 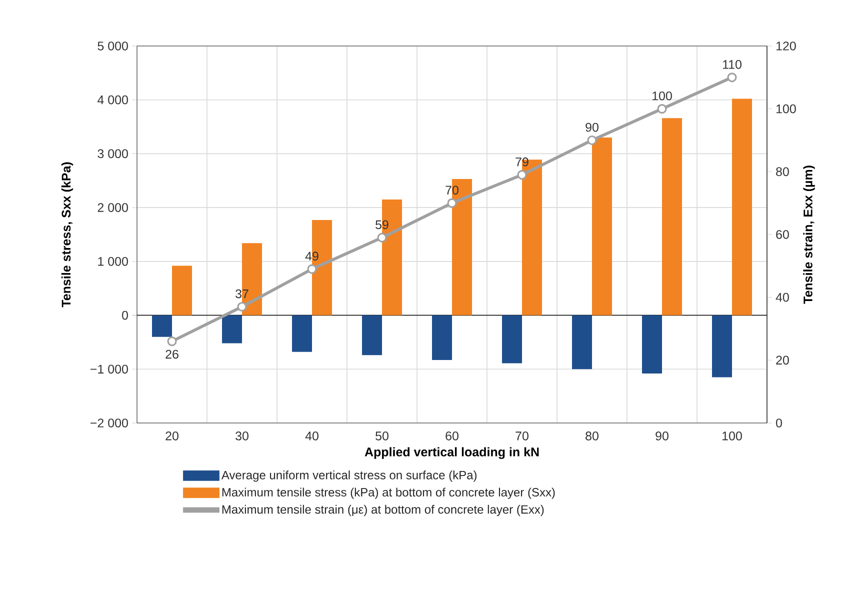 What do you see at coordinates (522, 436) in the screenshot?
I see `x-tick-label: 70` at bounding box center [522, 436].